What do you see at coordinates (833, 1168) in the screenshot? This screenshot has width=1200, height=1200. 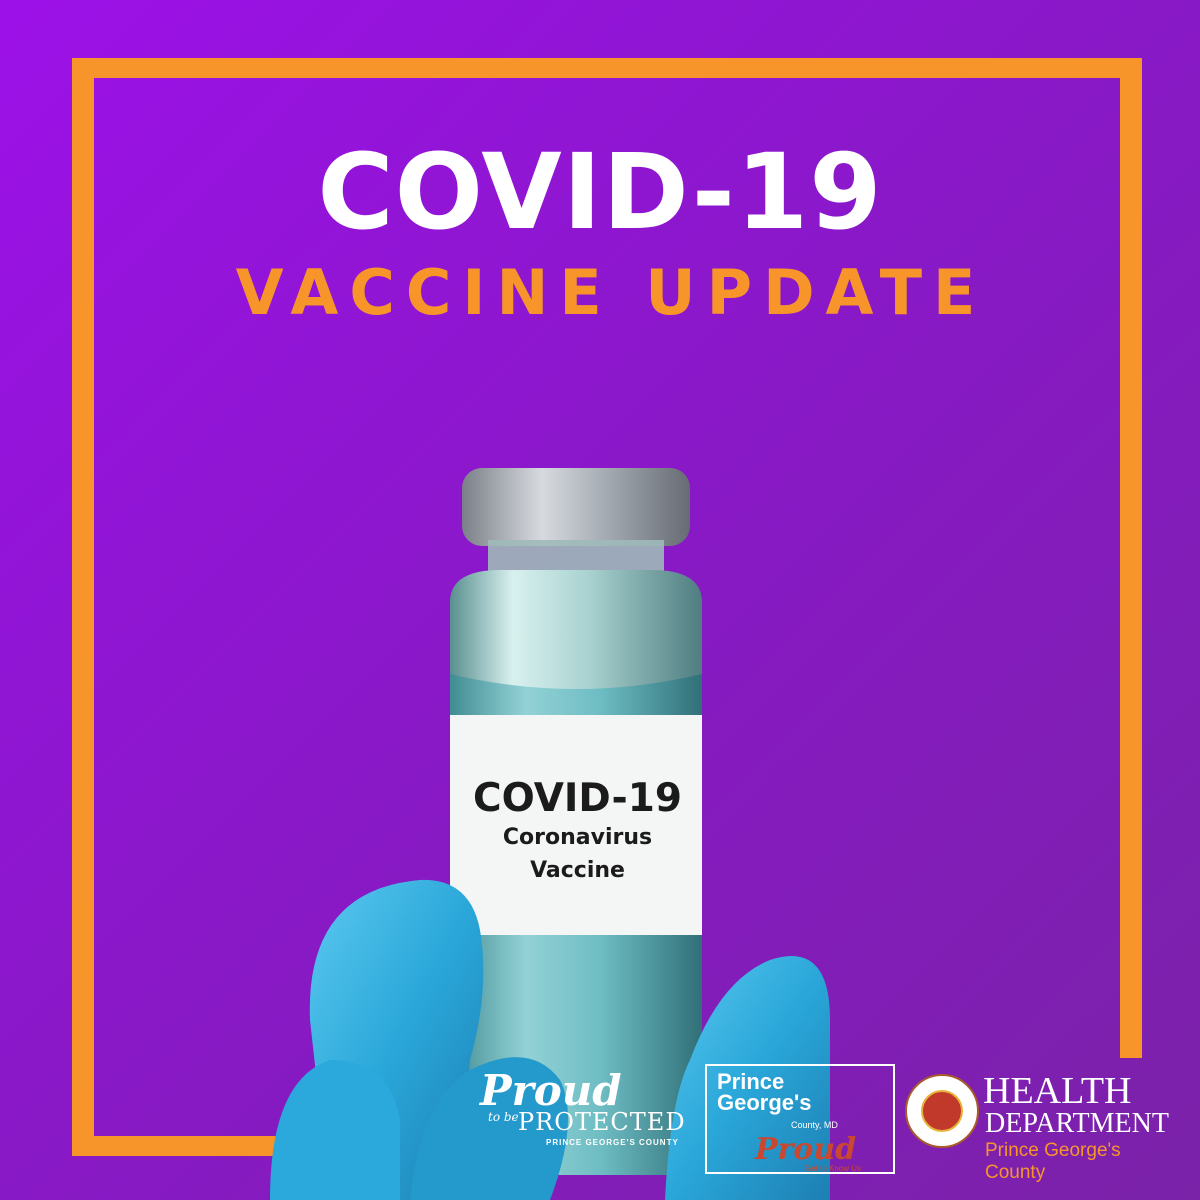 I see `logo-get-to-know-us: Get to Know Us` at bounding box center [833, 1168].